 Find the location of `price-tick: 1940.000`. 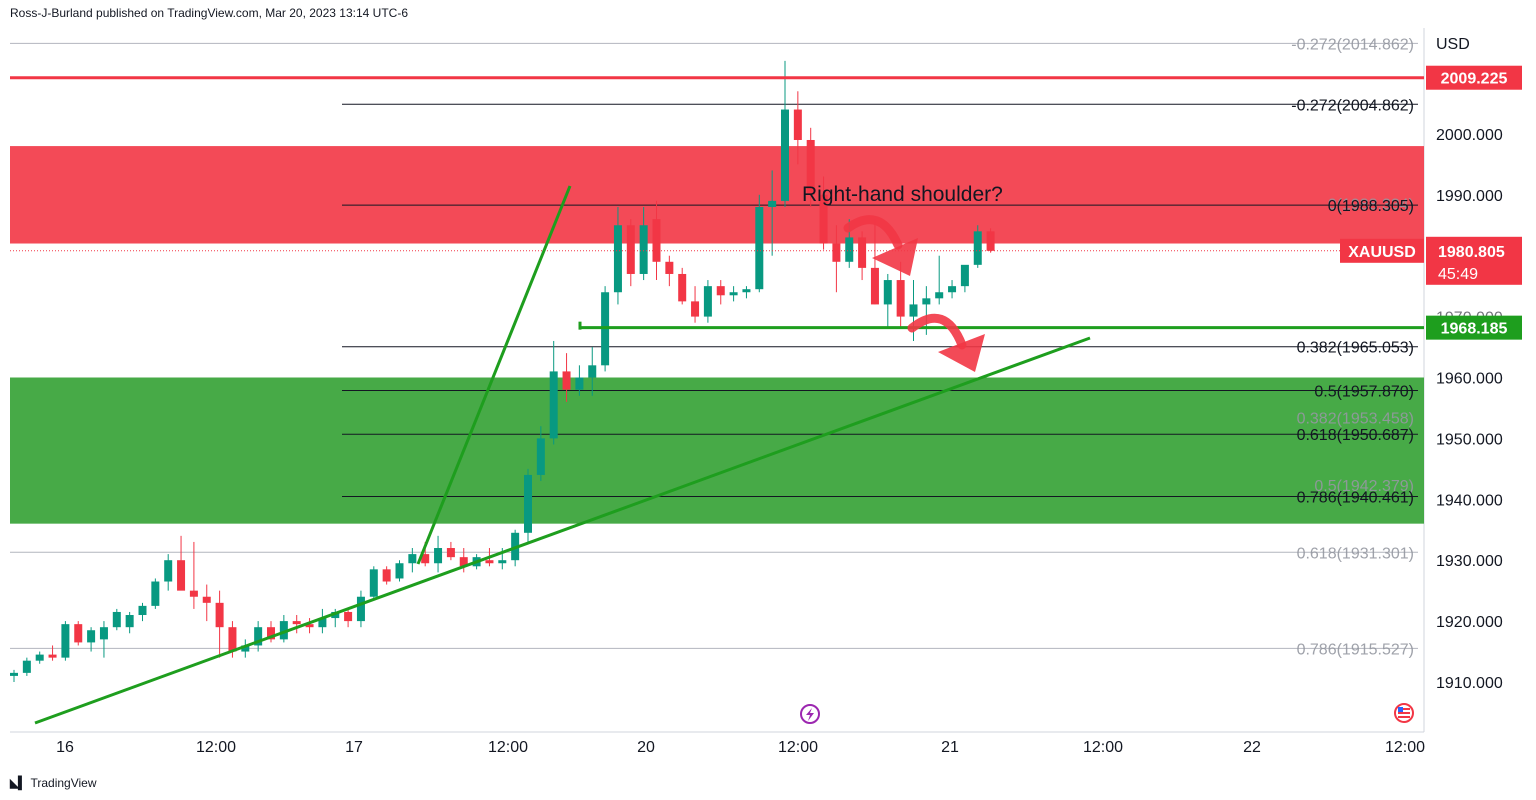

price-tick: 1940.000 is located at coordinates (1469, 500).